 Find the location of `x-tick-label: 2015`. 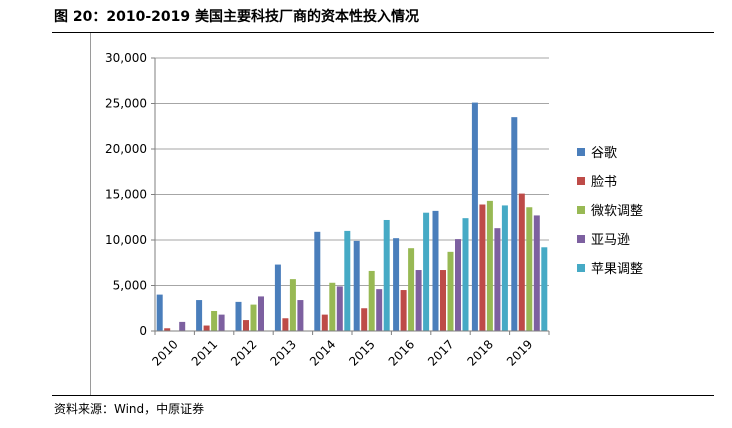

x-tick-label: 2015 is located at coordinates (361, 352).